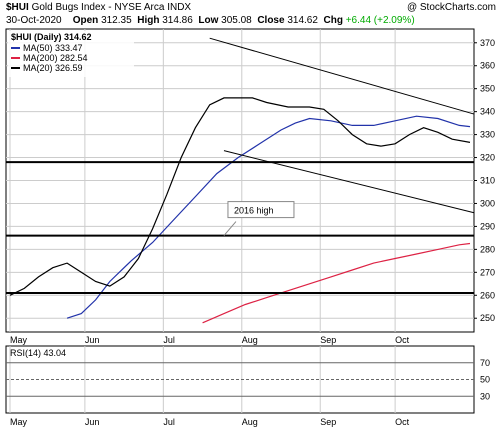  I want to click on rsi-x-tick-aug: Aug, so click(250, 422).